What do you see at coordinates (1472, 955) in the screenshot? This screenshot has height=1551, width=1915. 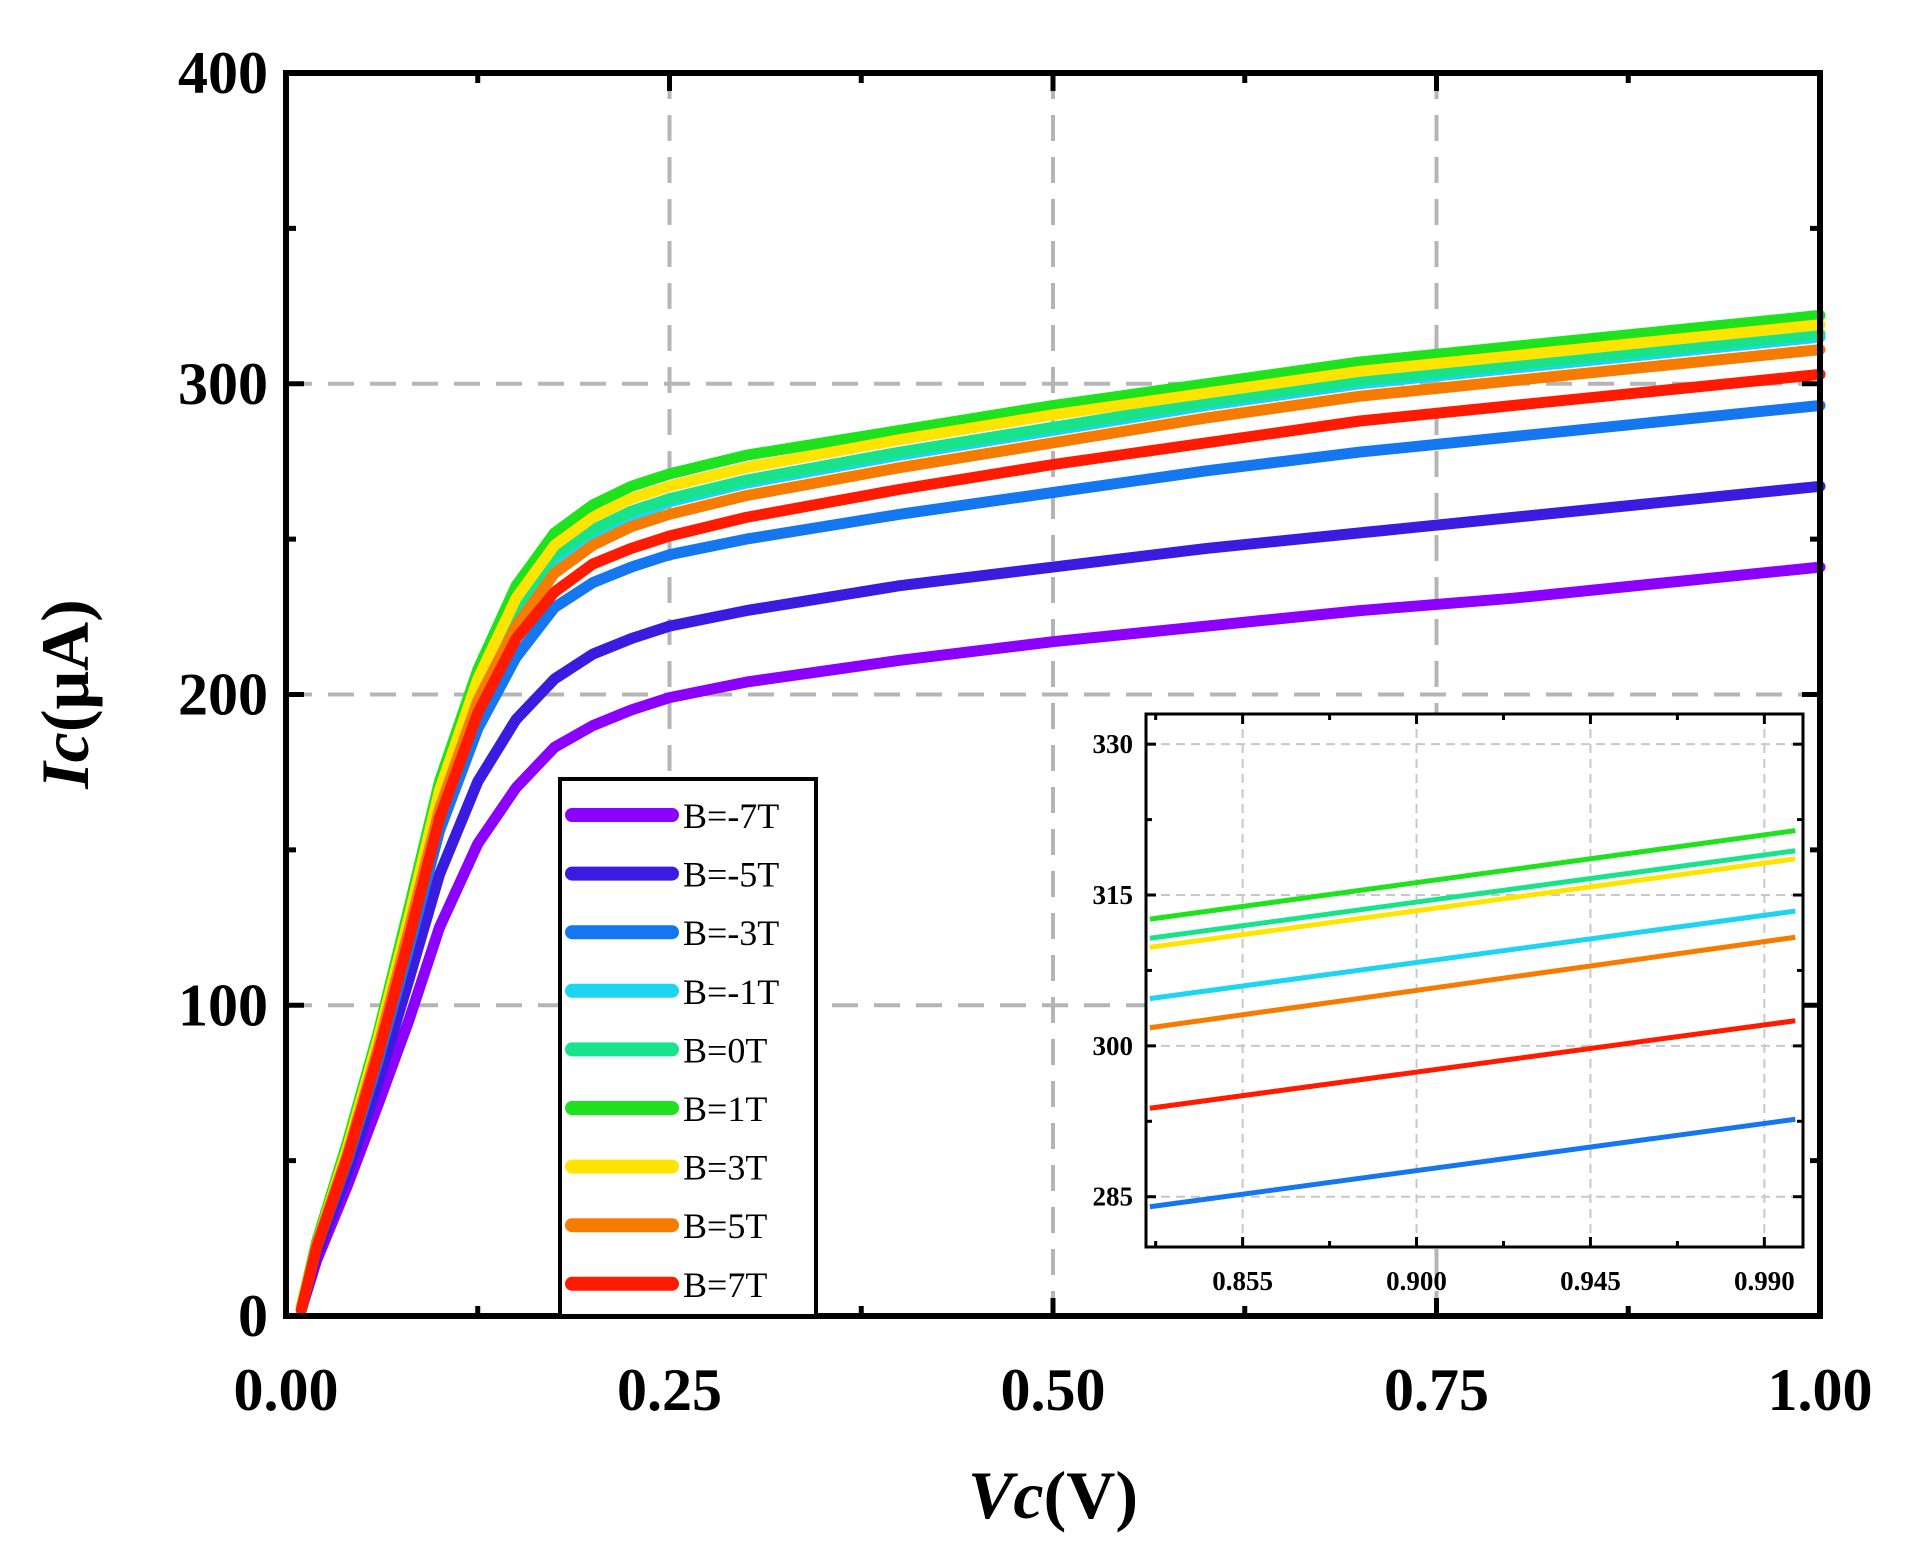 I see `inset-series-line-bminus1t` at bounding box center [1472, 955].